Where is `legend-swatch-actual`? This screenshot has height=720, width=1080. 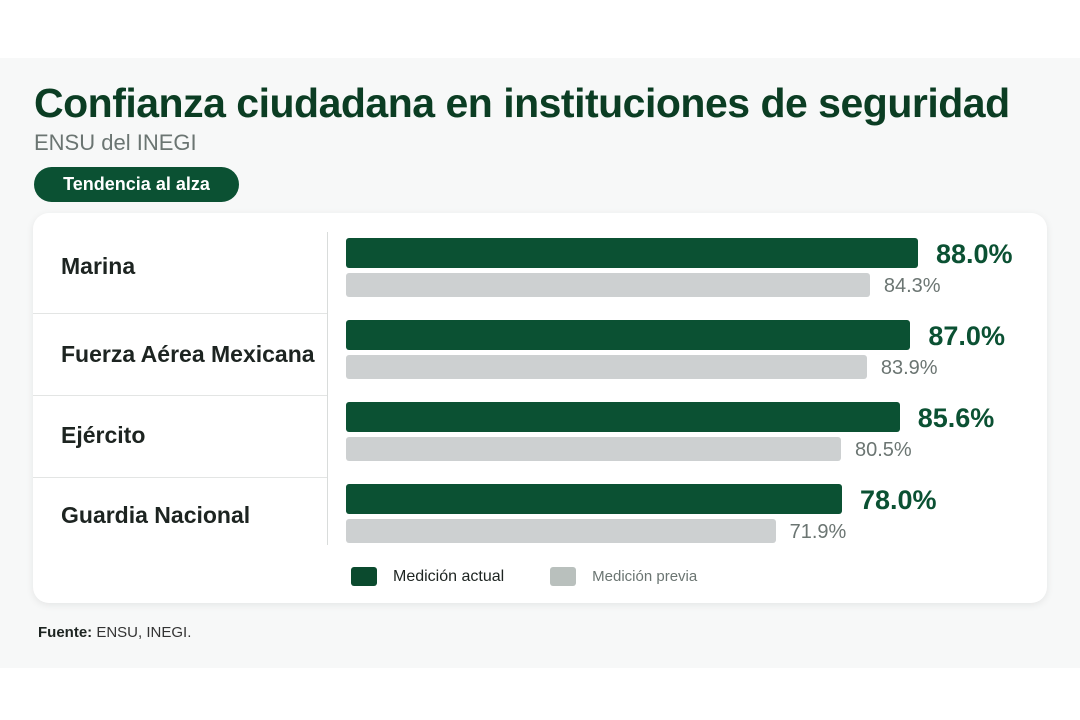 legend-swatch-actual is located at coordinates (364, 576).